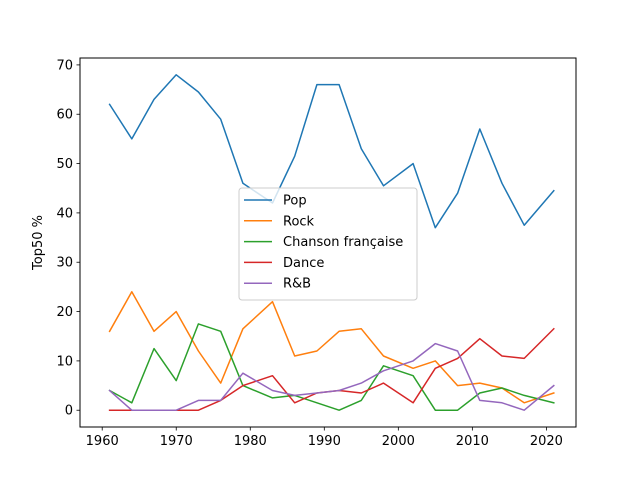 This screenshot has width=640, height=480. What do you see at coordinates (297, 284) in the screenshot?
I see `legend-label: R&B` at bounding box center [297, 284].